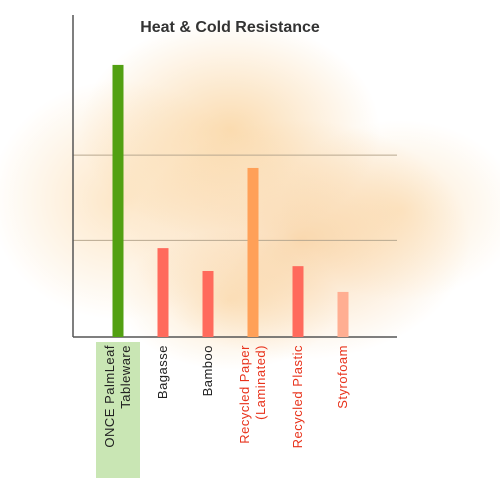 The image size is (500, 480). Describe the element at coordinates (230, 27) in the screenshot. I see `chart-title: Heat & Cold Resistance` at that location.